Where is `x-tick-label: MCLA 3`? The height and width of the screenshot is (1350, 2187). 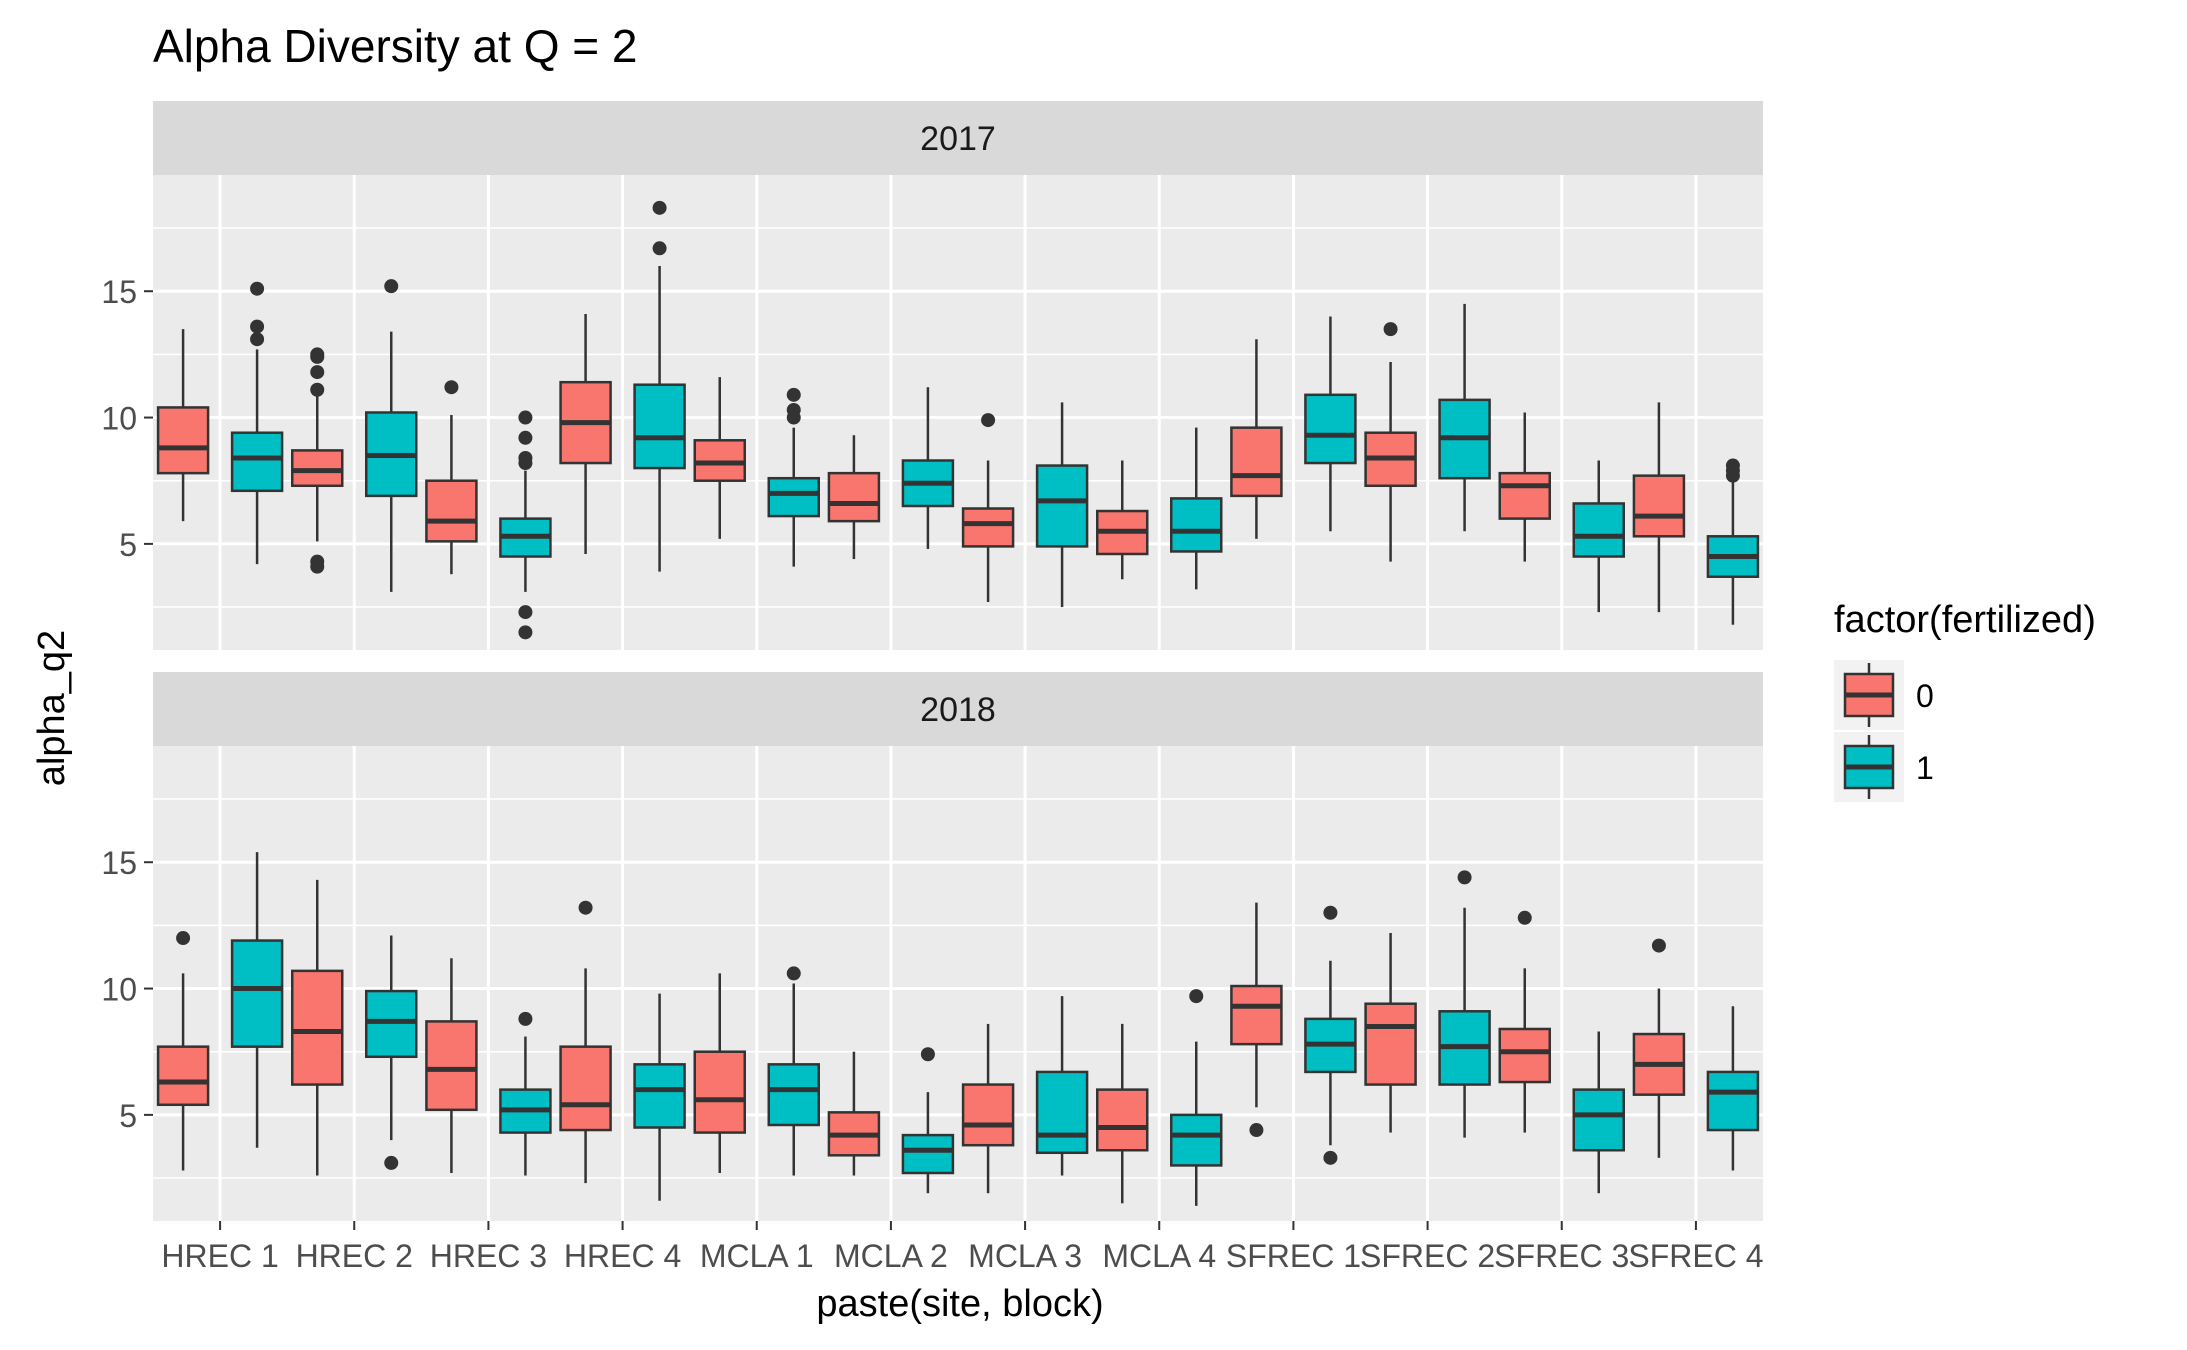 x-tick-label: MCLA 3 is located at coordinates (1025, 1256).